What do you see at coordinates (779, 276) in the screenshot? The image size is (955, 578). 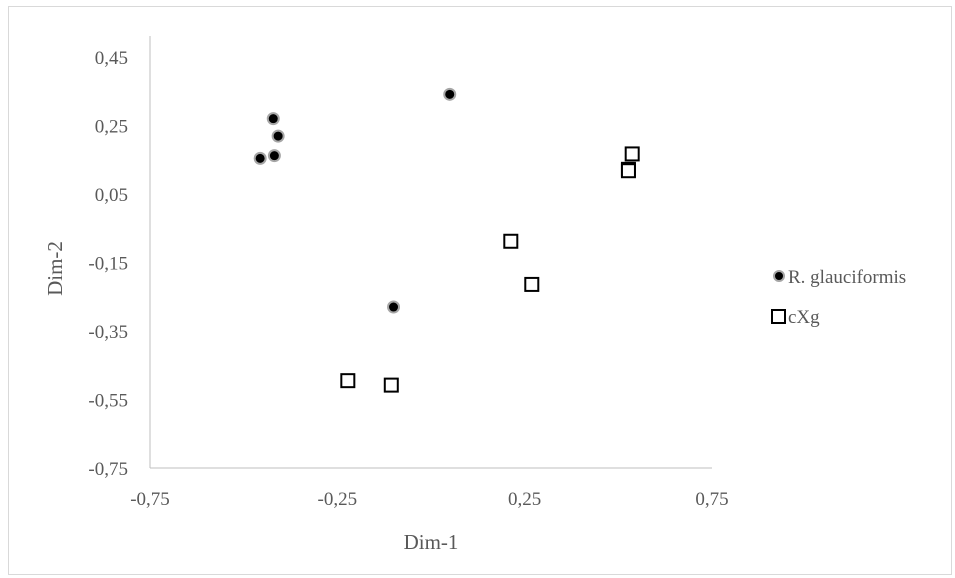 I see `legend-marker-circle` at bounding box center [779, 276].